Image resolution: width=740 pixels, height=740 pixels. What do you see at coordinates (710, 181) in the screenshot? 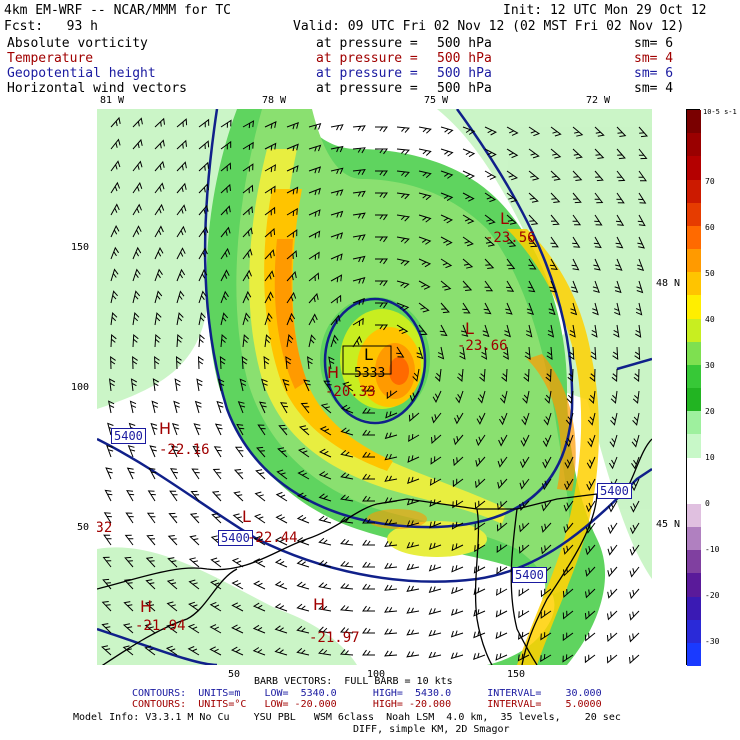
I see `colorbar-label: 70` at bounding box center [710, 181].